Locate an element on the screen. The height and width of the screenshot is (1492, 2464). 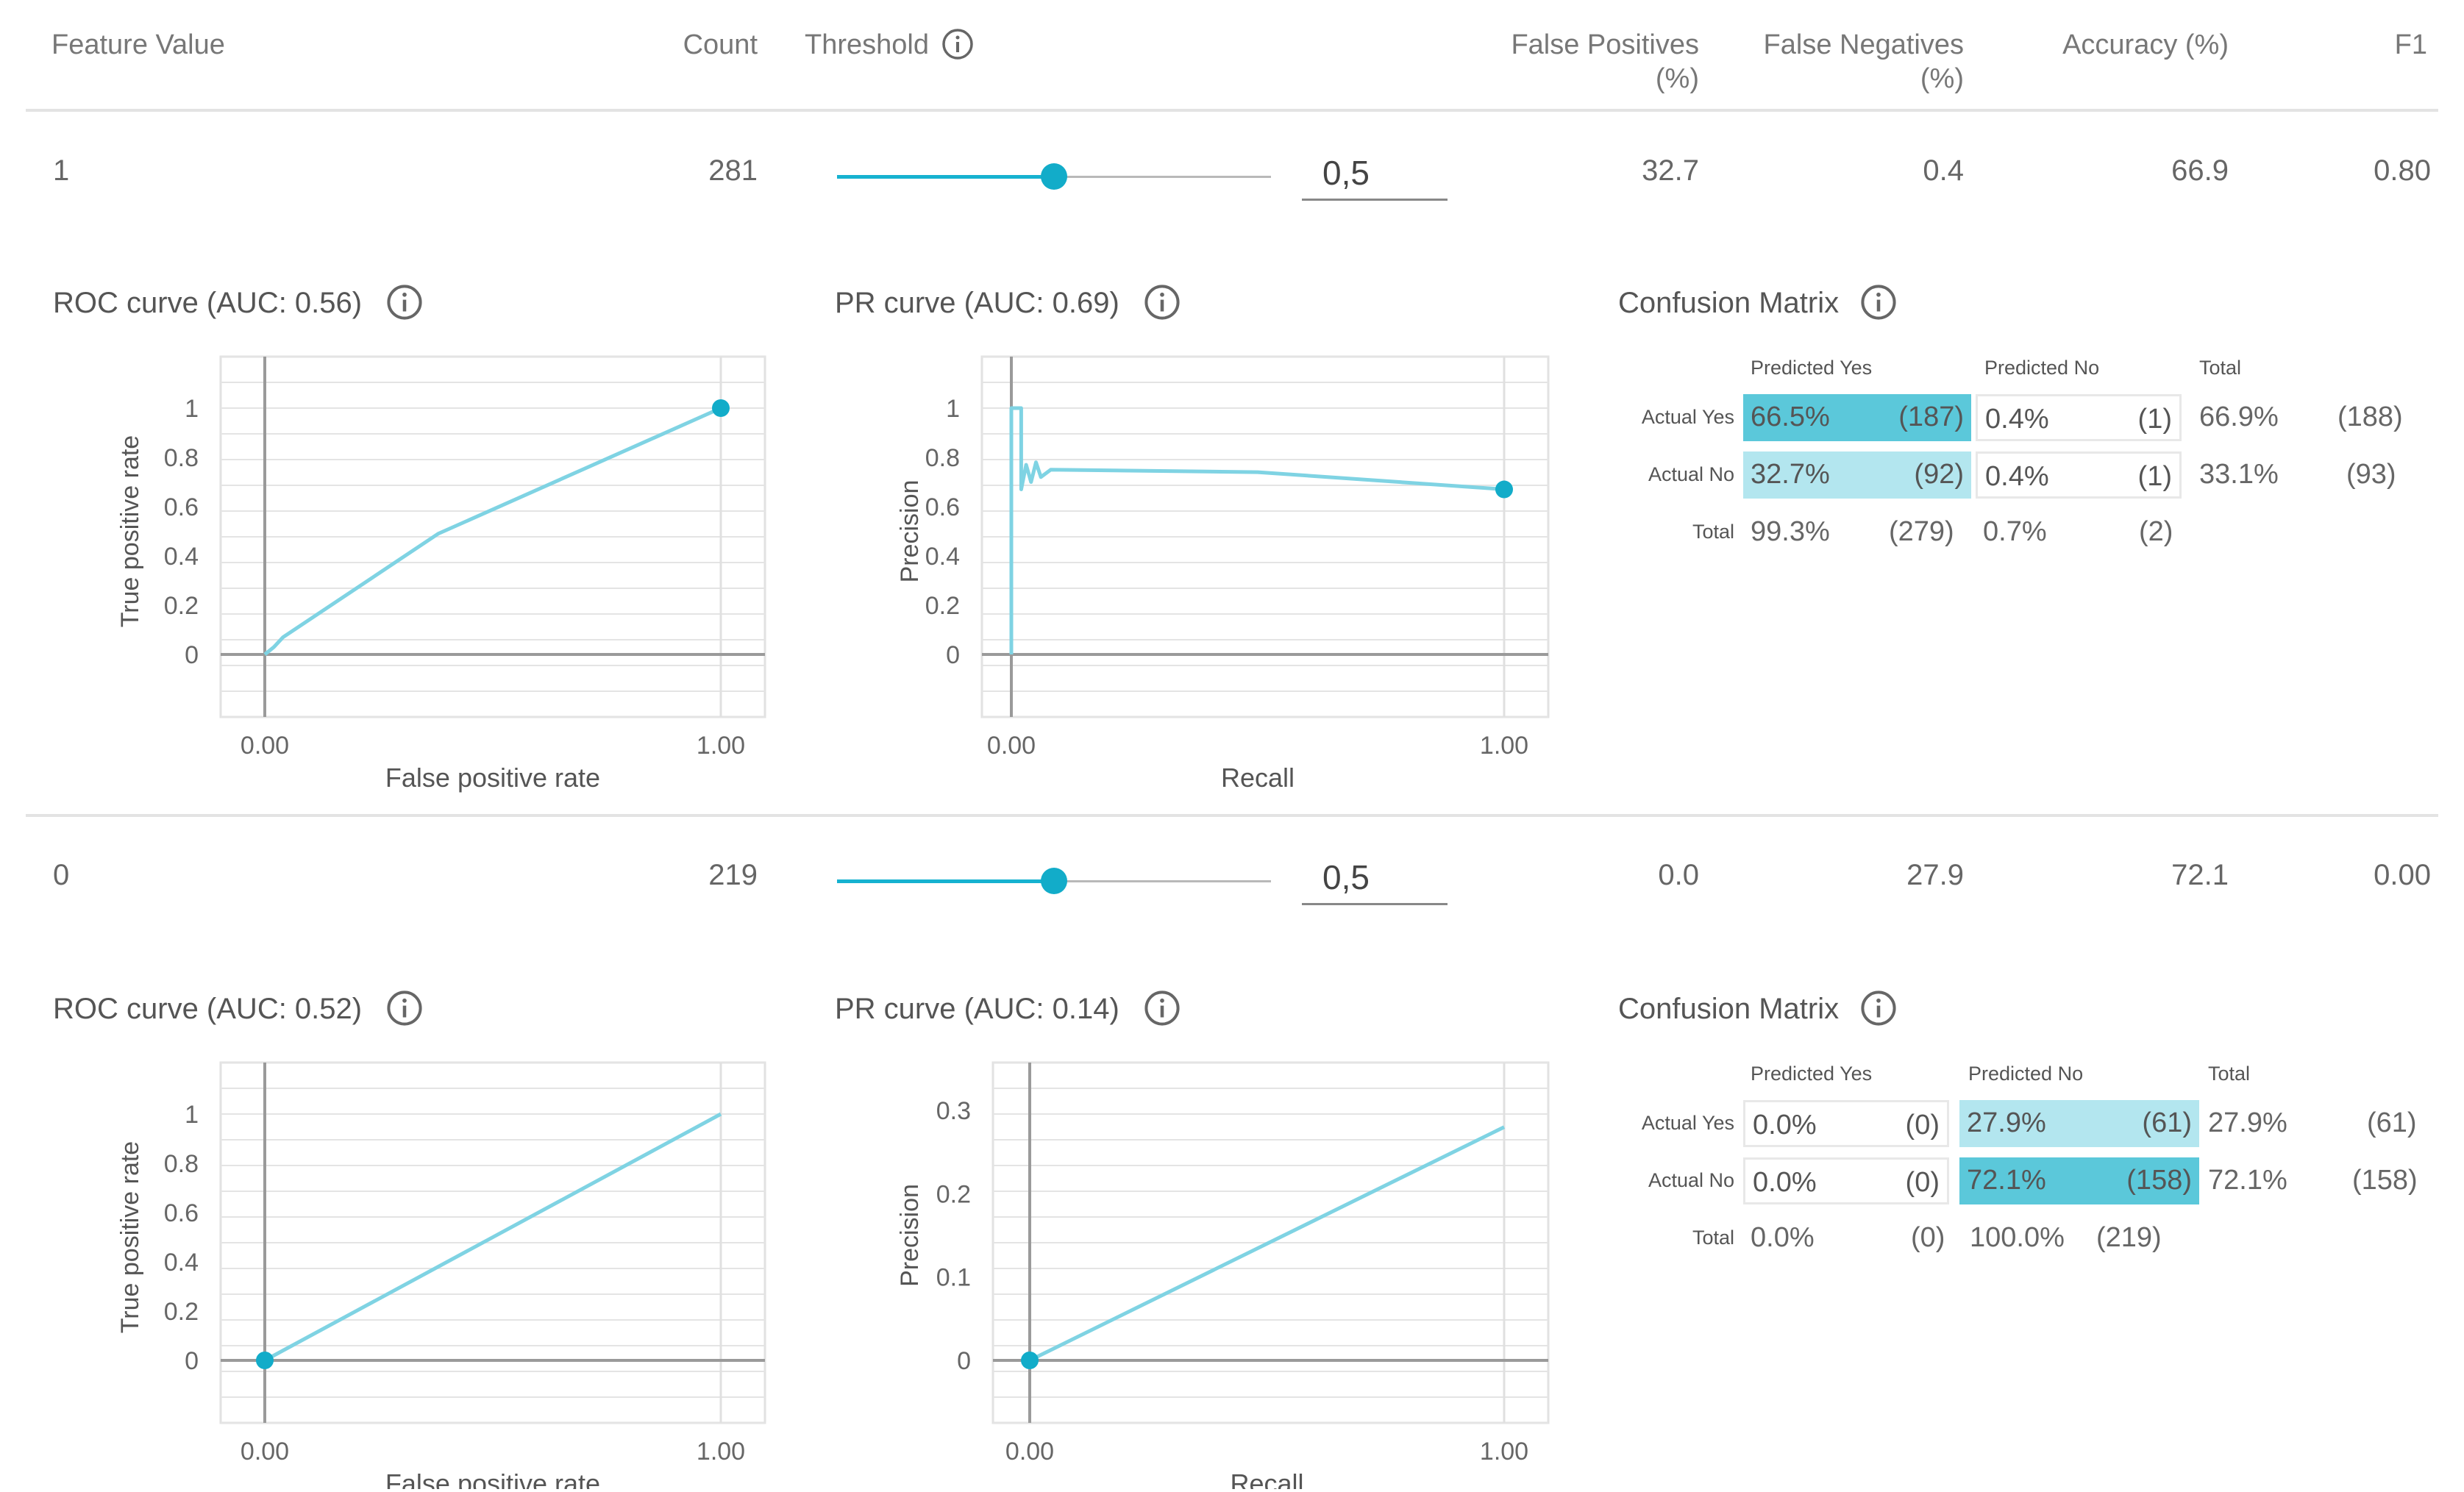
cm-cell: 0.4% (1) is located at coordinates (2079, 475).